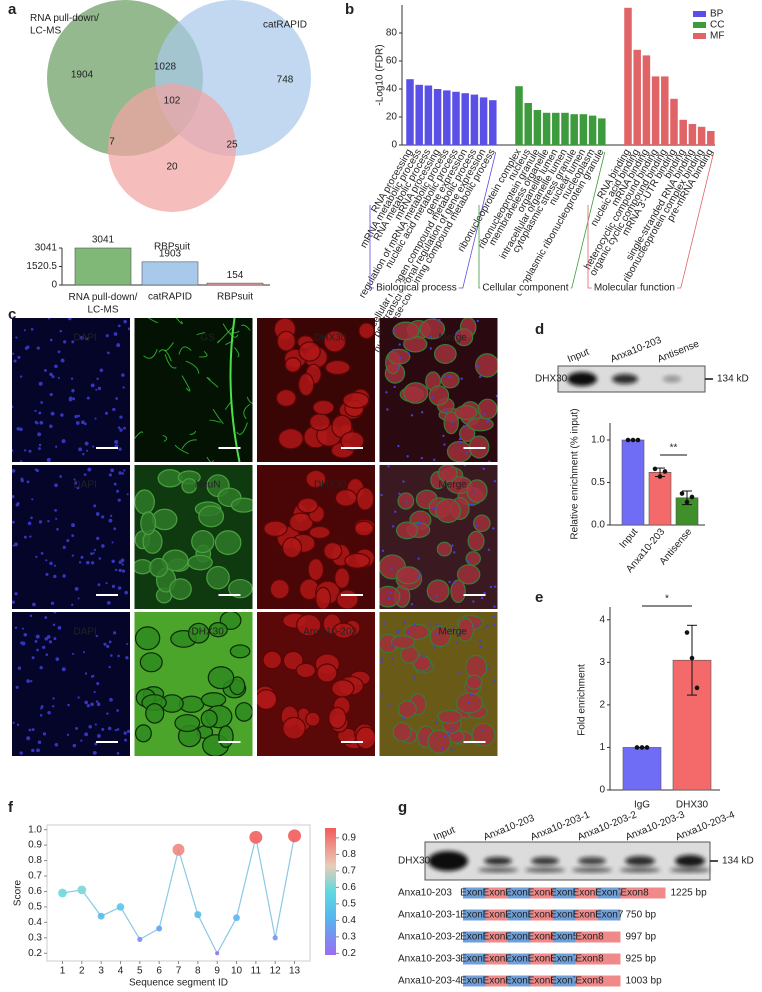 The width and height of the screenshot is (762, 992). I want to click on exon-label: Exon4, so click(542, 937).